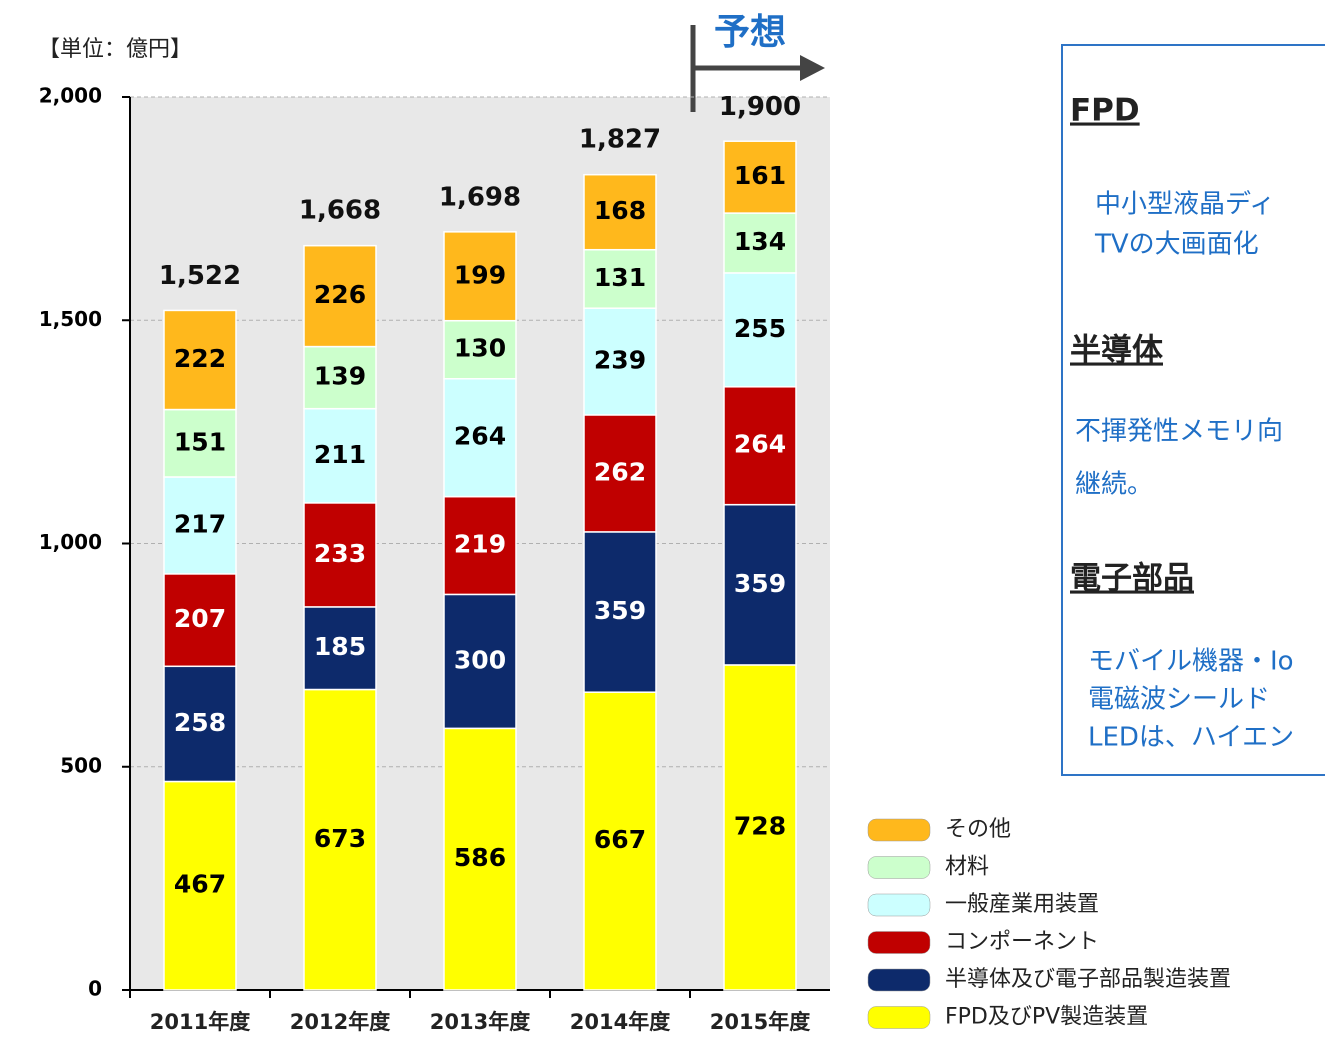 The height and width of the screenshot is (1040, 1325). What do you see at coordinates (978, 829) in the screenshot?
I see `legend-label: その他` at bounding box center [978, 829].